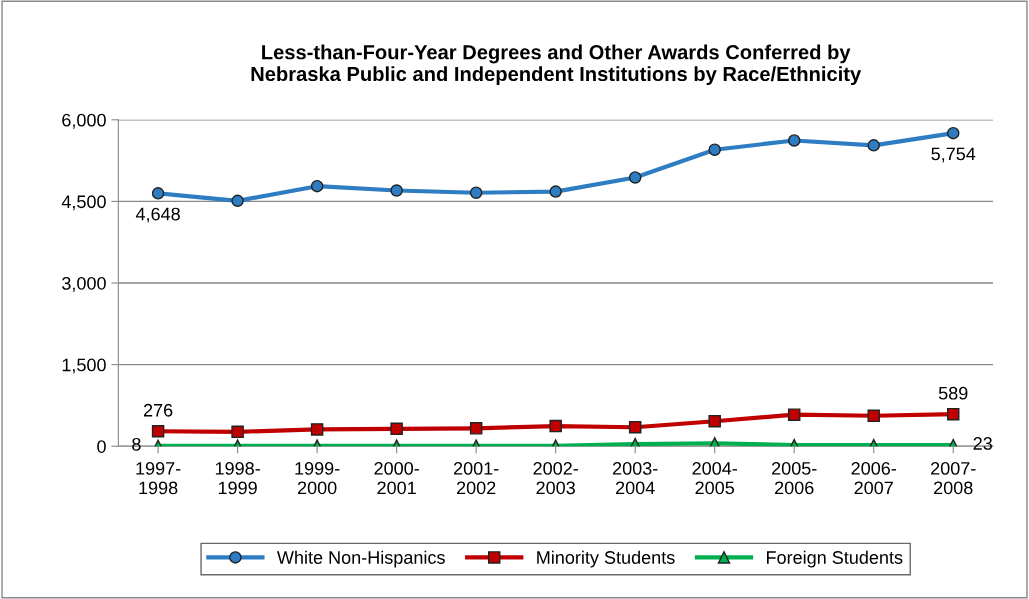  I want to click on y-tick-label: 3,000, so click(84, 284).